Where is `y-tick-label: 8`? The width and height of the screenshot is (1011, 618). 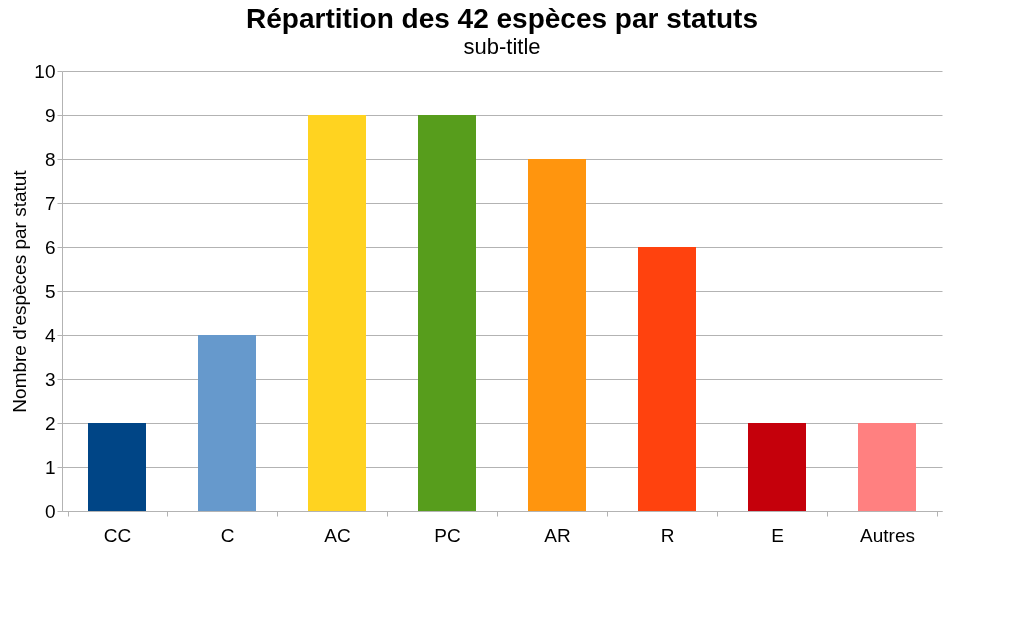
y-tick-label: 8 is located at coordinates (50, 159).